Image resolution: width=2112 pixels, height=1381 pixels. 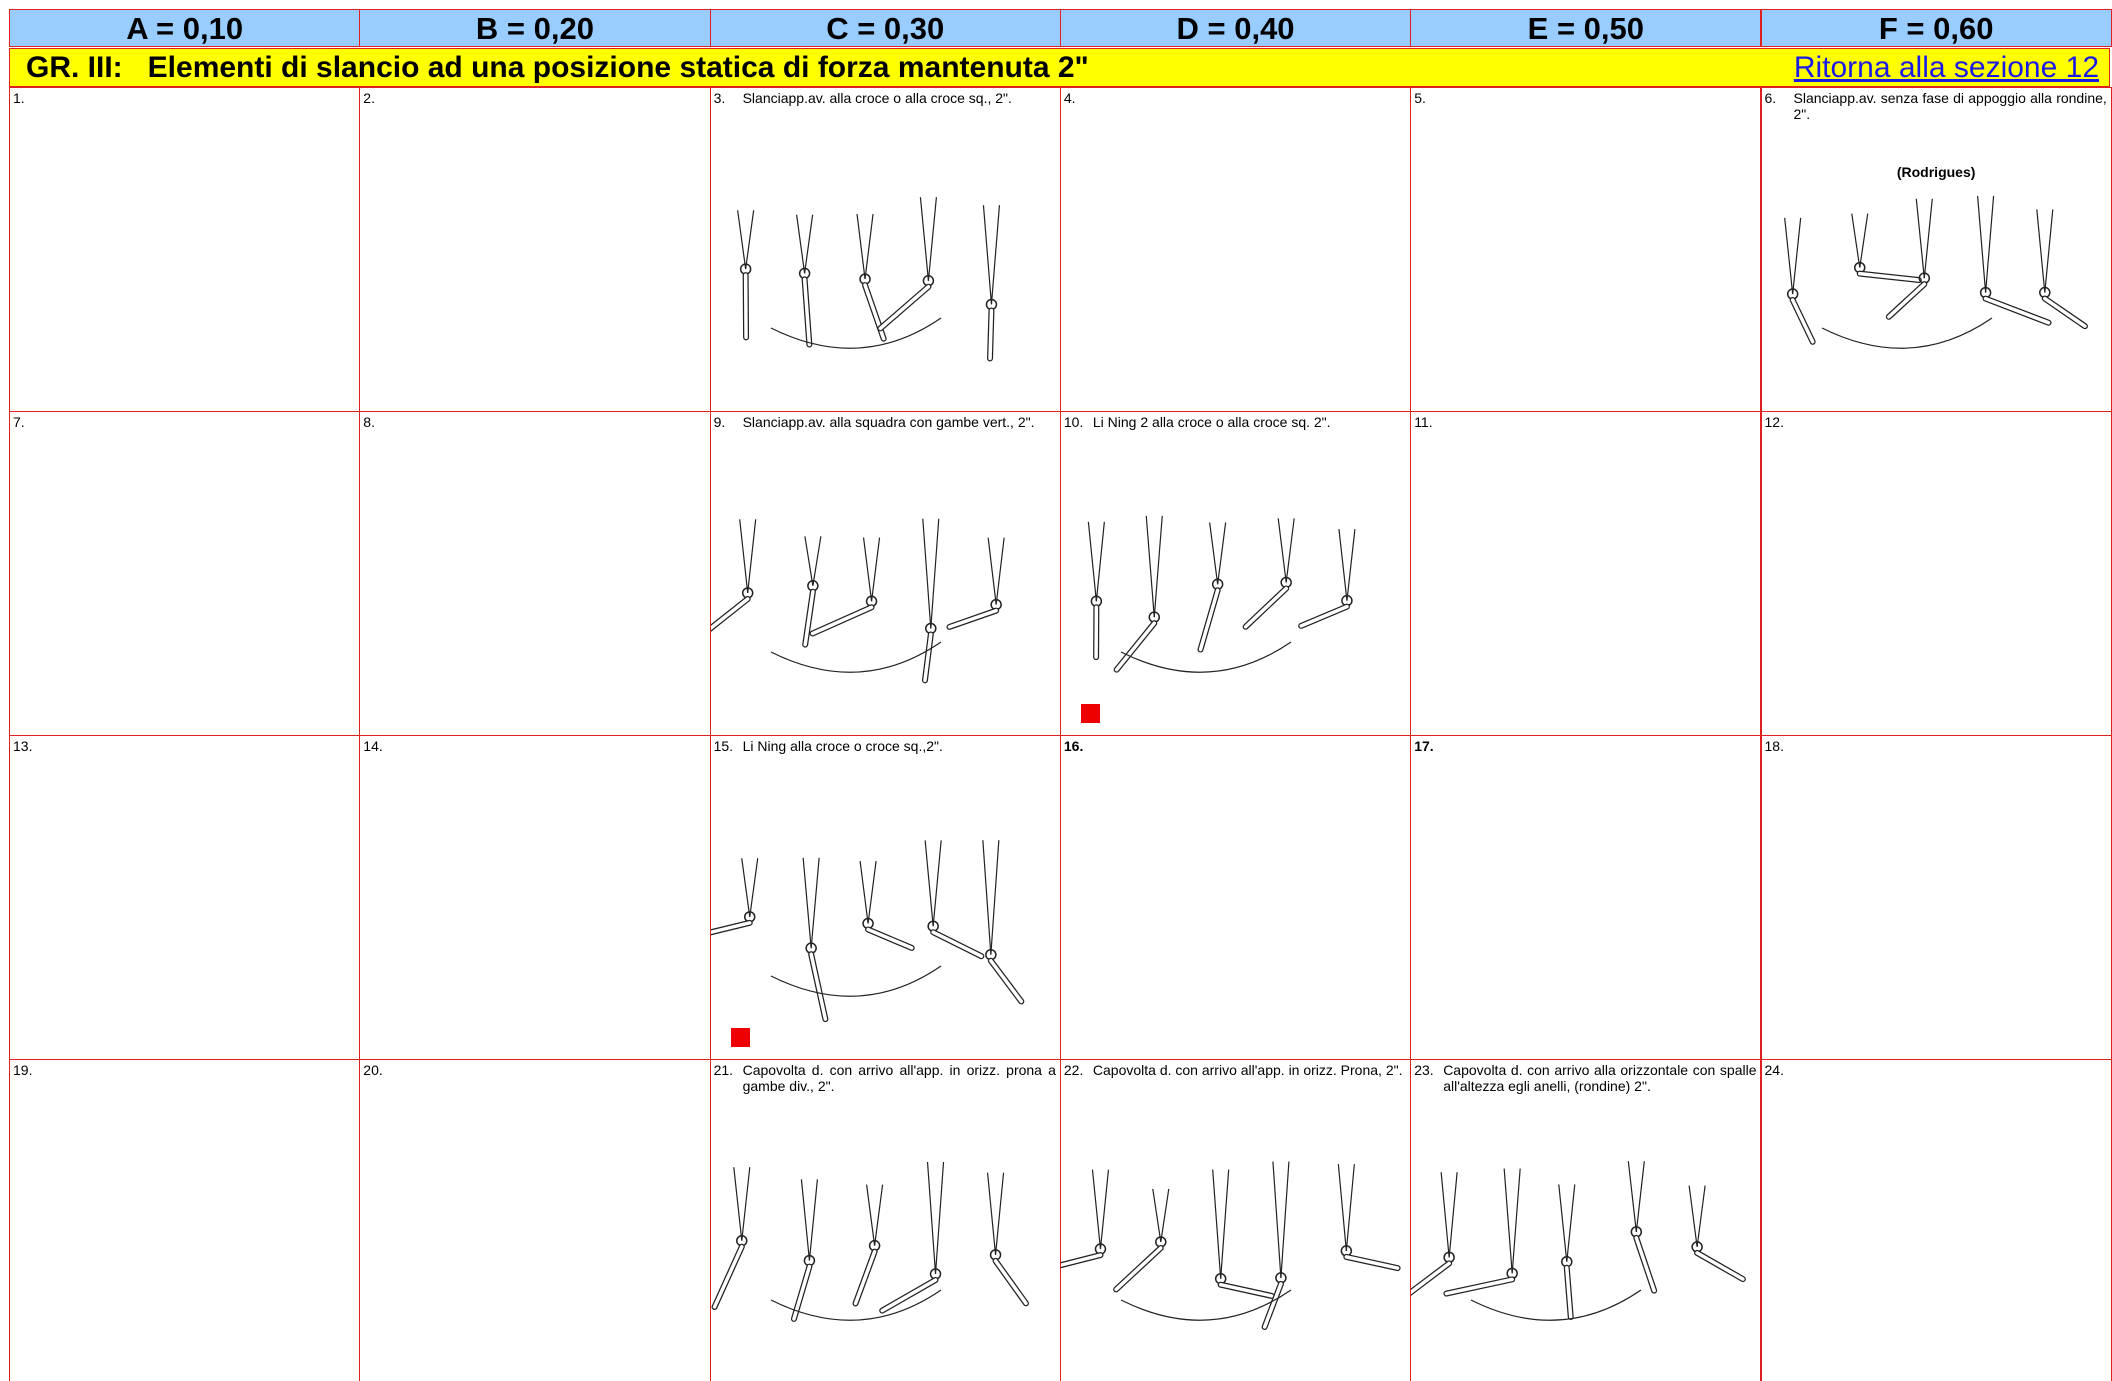 I want to click on element-number: 3., so click(x=719, y=98).